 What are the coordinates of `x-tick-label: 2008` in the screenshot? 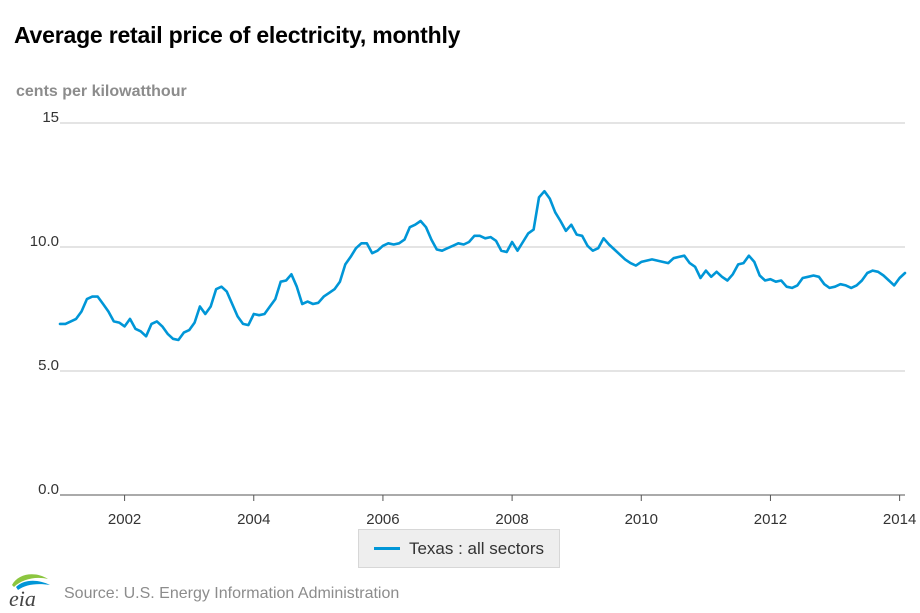 It's located at (511, 518).